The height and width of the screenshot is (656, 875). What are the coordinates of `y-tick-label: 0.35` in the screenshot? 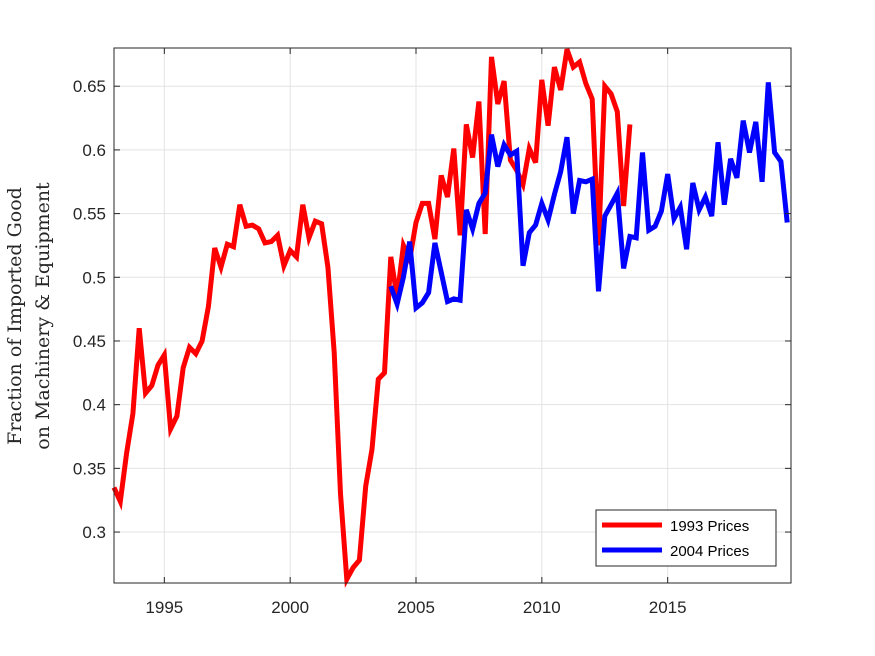 It's located at (89, 468).